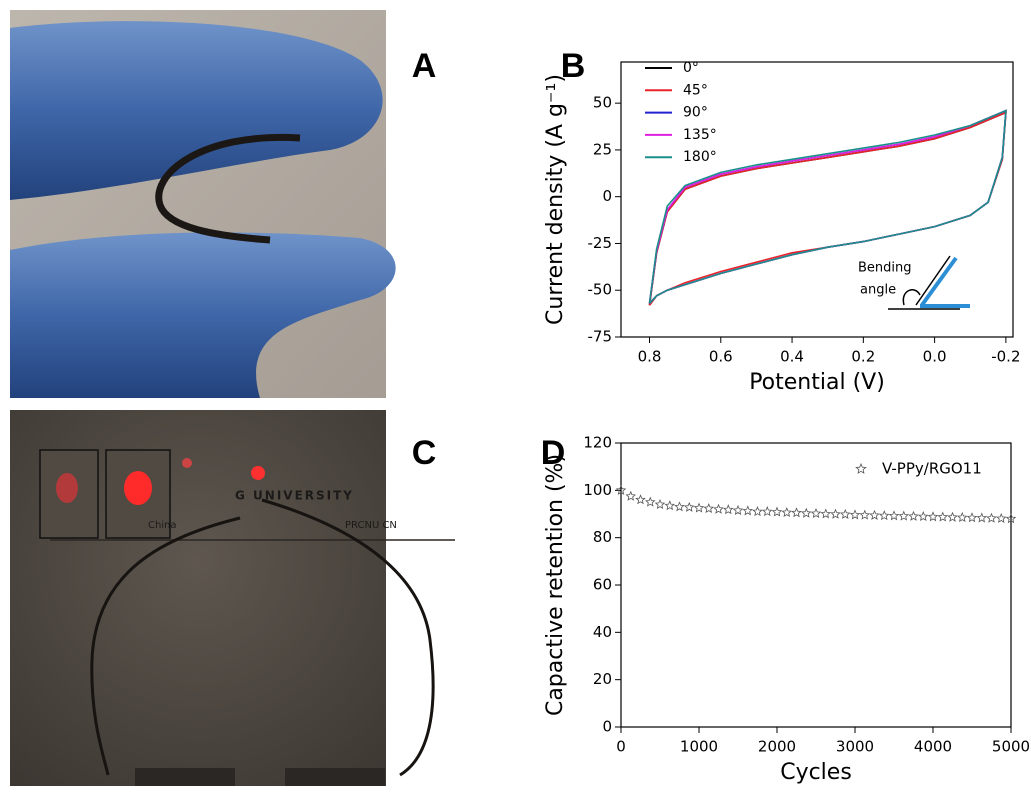 The height and width of the screenshot is (794, 1031). I want to click on y-tick-label: 50, so click(602, 103).